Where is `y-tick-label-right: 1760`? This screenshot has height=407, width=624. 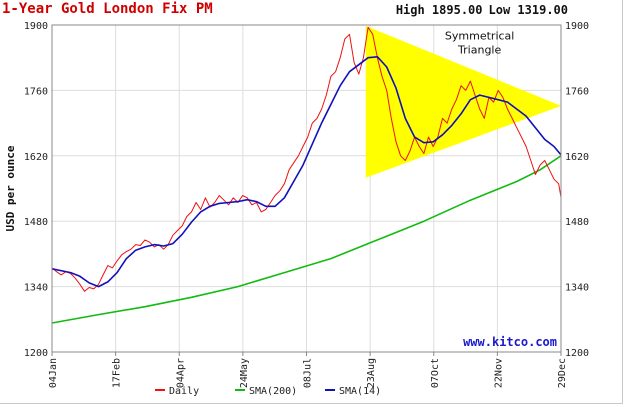
y-tick-label-right: 1760 is located at coordinates (577, 91).